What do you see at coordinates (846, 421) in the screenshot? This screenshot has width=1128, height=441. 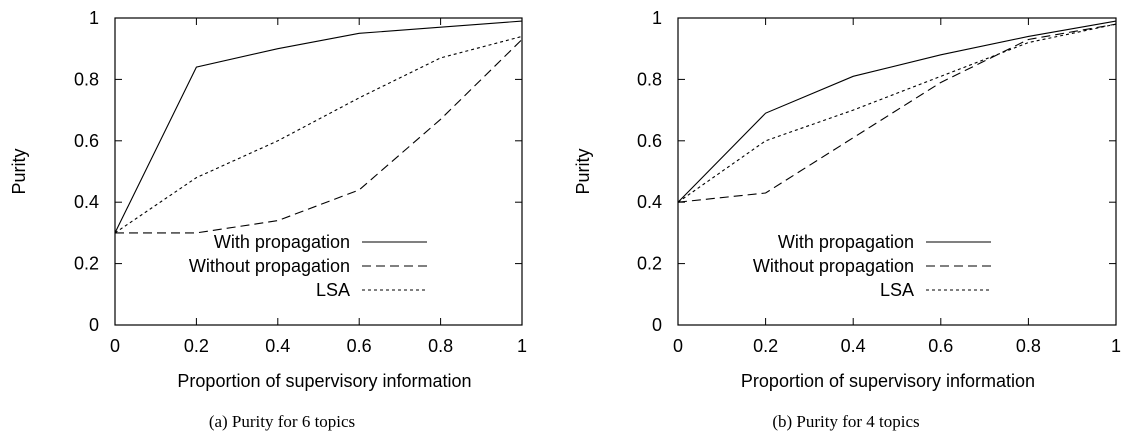 I see `chart-caption: (b) Purity for 4 topics` at bounding box center [846, 421].